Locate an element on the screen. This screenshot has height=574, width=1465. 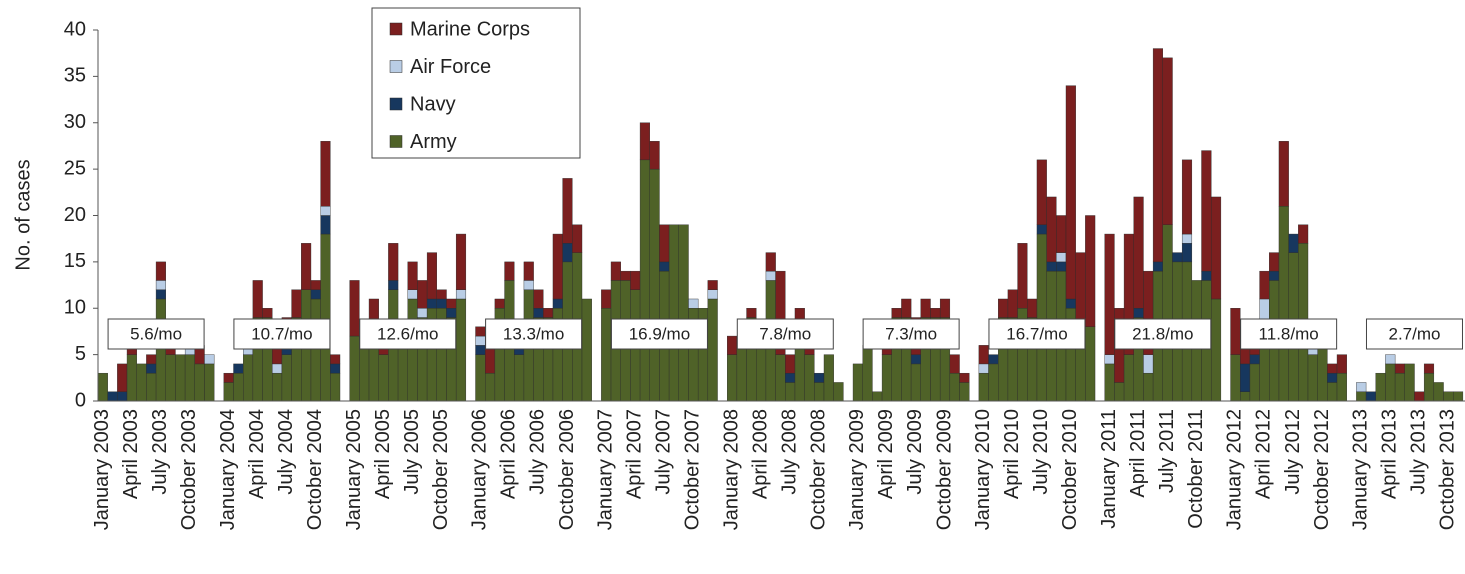
annotation: 10.7/mo is located at coordinates (281, 333).